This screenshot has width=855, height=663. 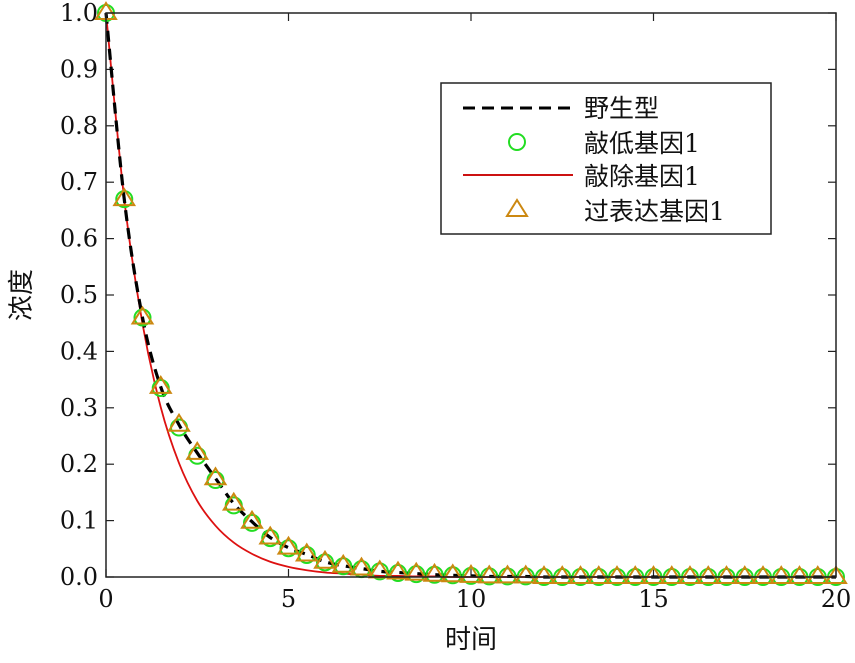 I want to click on y-tick-label: 0.6, so click(x=79, y=239).